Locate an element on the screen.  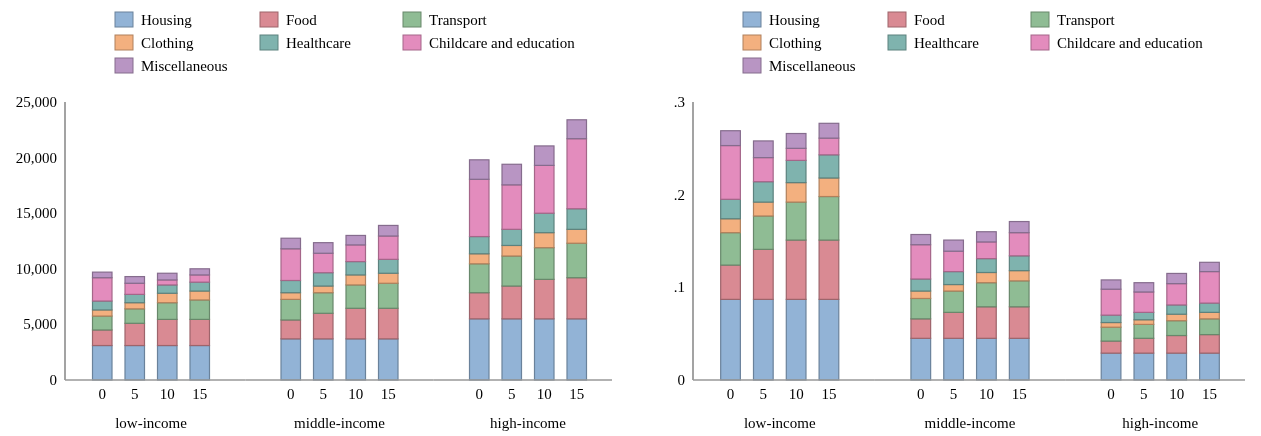
y-tick-label: .1 is located at coordinates (679, 287).